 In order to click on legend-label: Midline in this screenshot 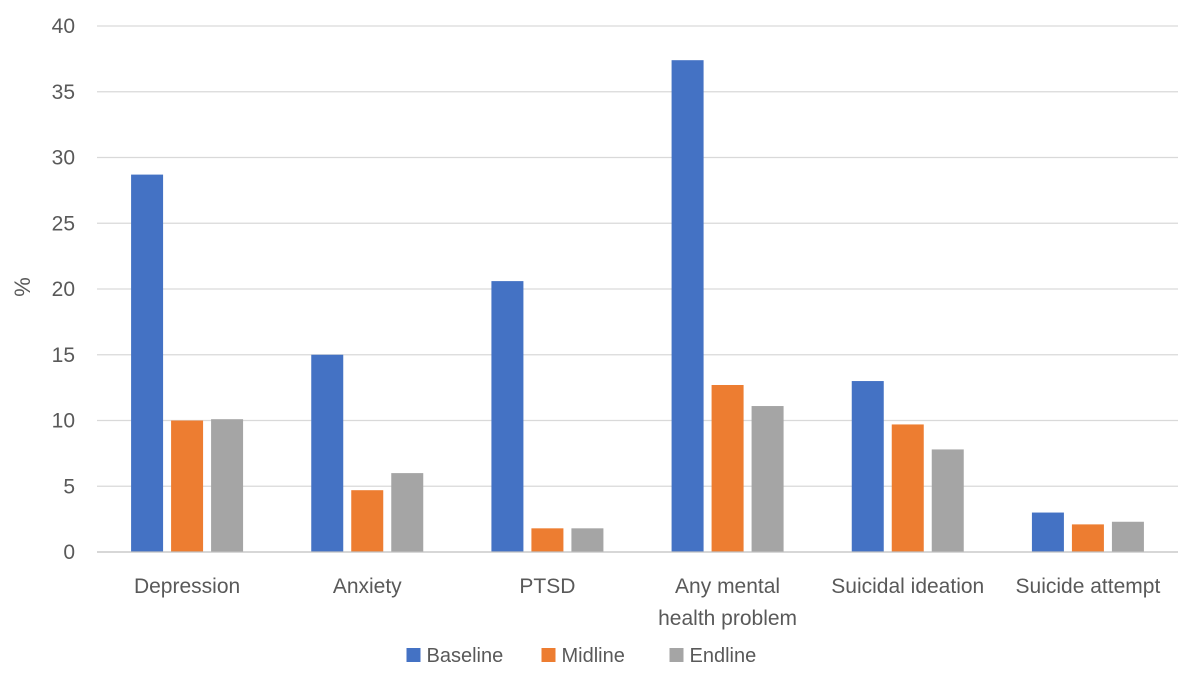, I will do `click(593, 656)`.